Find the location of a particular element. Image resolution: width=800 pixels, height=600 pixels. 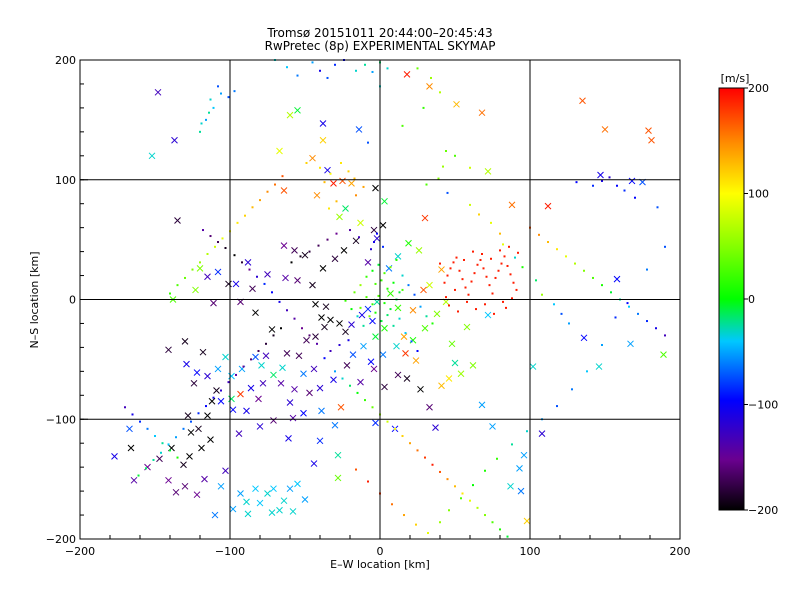

y-axis: −200 −100 0 100 200 is located at coordinates (67, 300).